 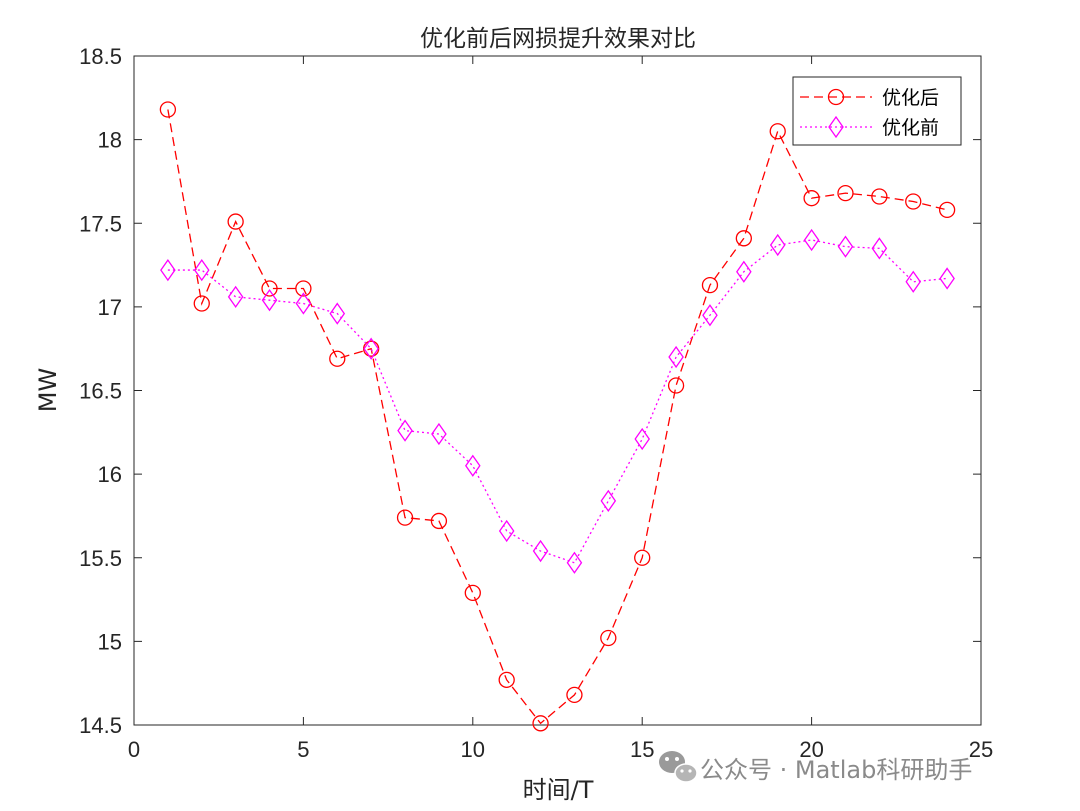 What do you see at coordinates (110, 474) in the screenshot?
I see `y-tick-label: 16` at bounding box center [110, 474].